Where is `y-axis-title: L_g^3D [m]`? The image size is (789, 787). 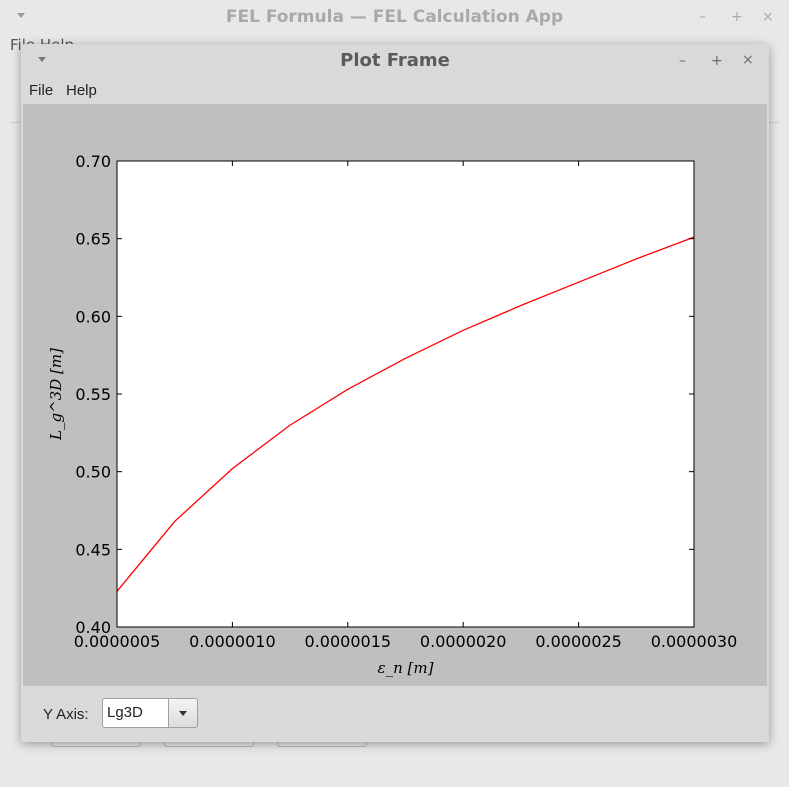
y-axis-title: L_g^3D [m] is located at coordinates (56, 394).